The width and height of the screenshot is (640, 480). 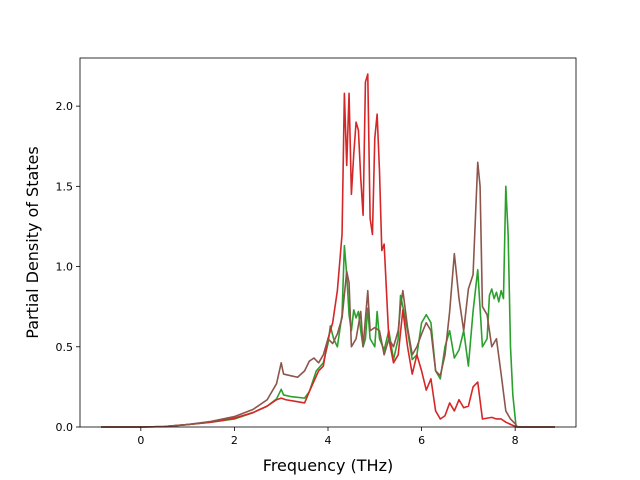 I want to click on y-tick-label: 2.0, so click(x=65, y=106).